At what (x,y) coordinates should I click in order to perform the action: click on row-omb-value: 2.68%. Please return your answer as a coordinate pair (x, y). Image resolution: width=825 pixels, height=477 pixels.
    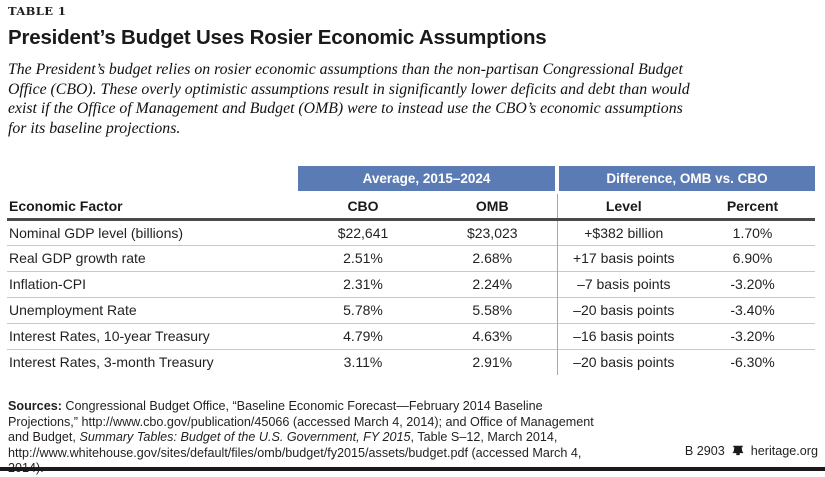
    Looking at the image, I should click on (493, 257).